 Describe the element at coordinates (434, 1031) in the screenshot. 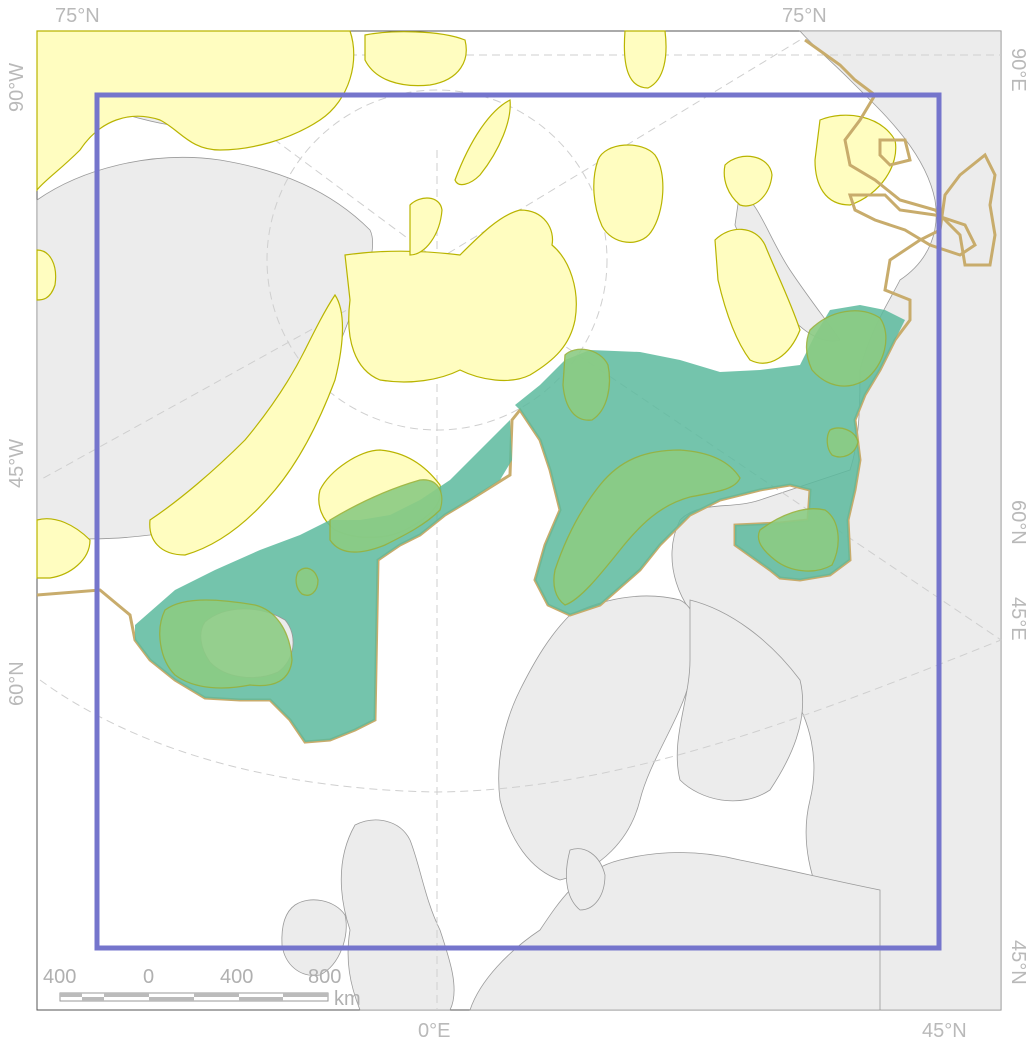

I see `label-bottom-0e: 0°E` at that location.